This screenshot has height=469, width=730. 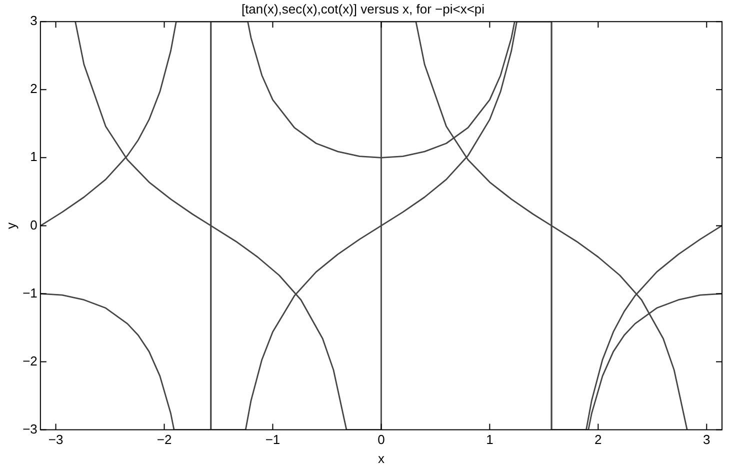 I want to click on y-tick-label: −1, so click(x=30, y=292).